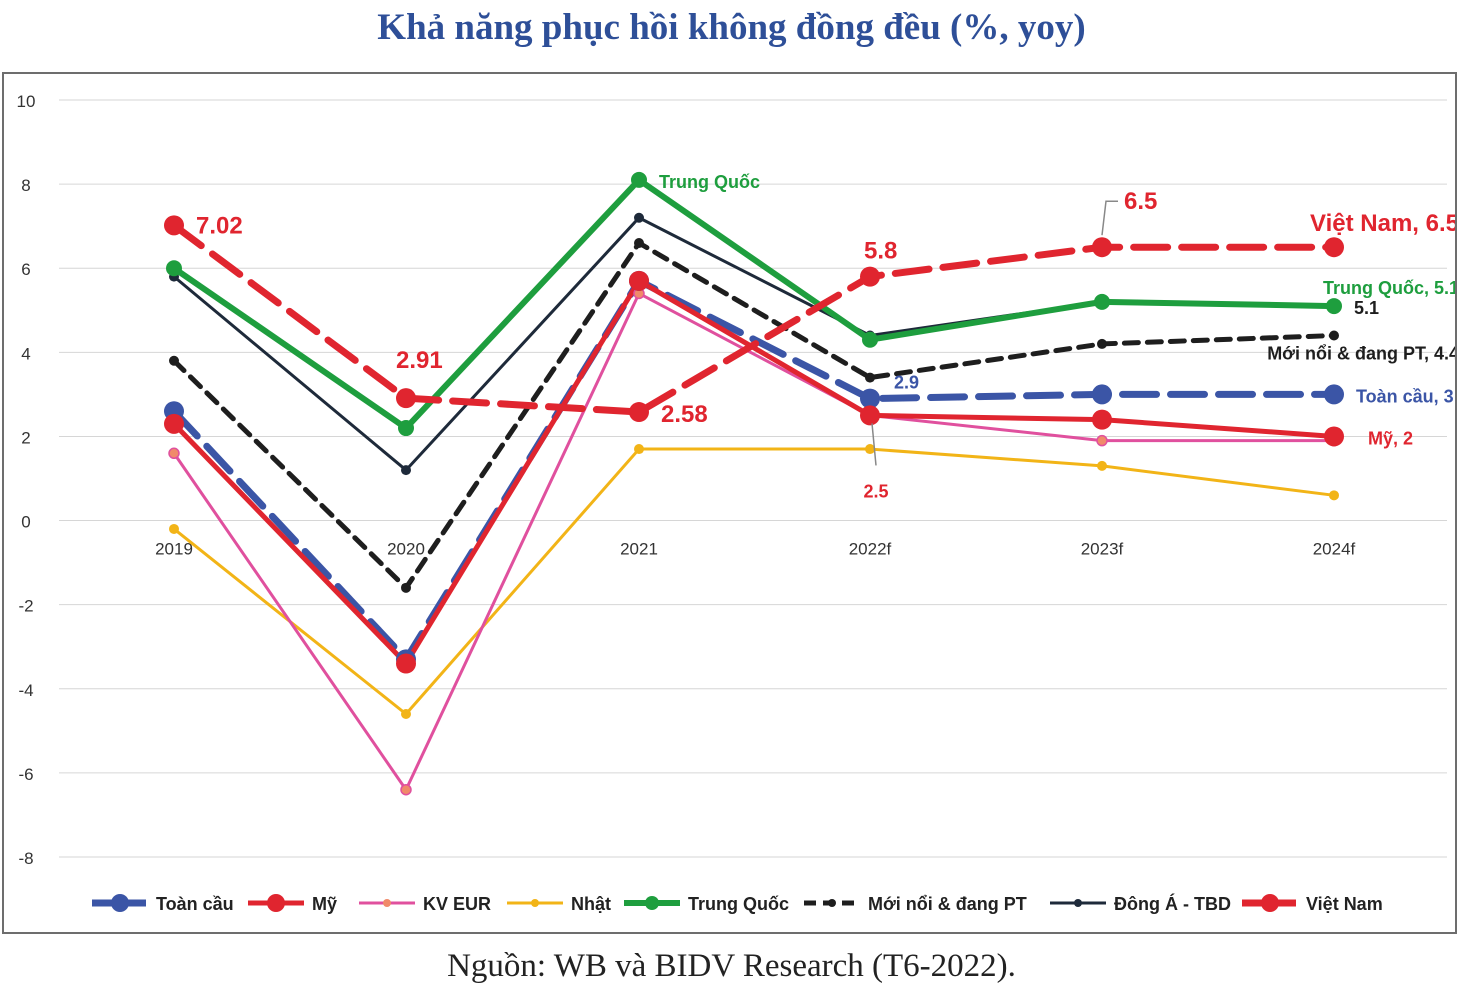 This screenshot has width=1463, height=992. Describe the element at coordinates (1389, 288) in the screenshot. I see `annotation-trung-quoc-2024f: Trung Quốc, 5.1` at that location.